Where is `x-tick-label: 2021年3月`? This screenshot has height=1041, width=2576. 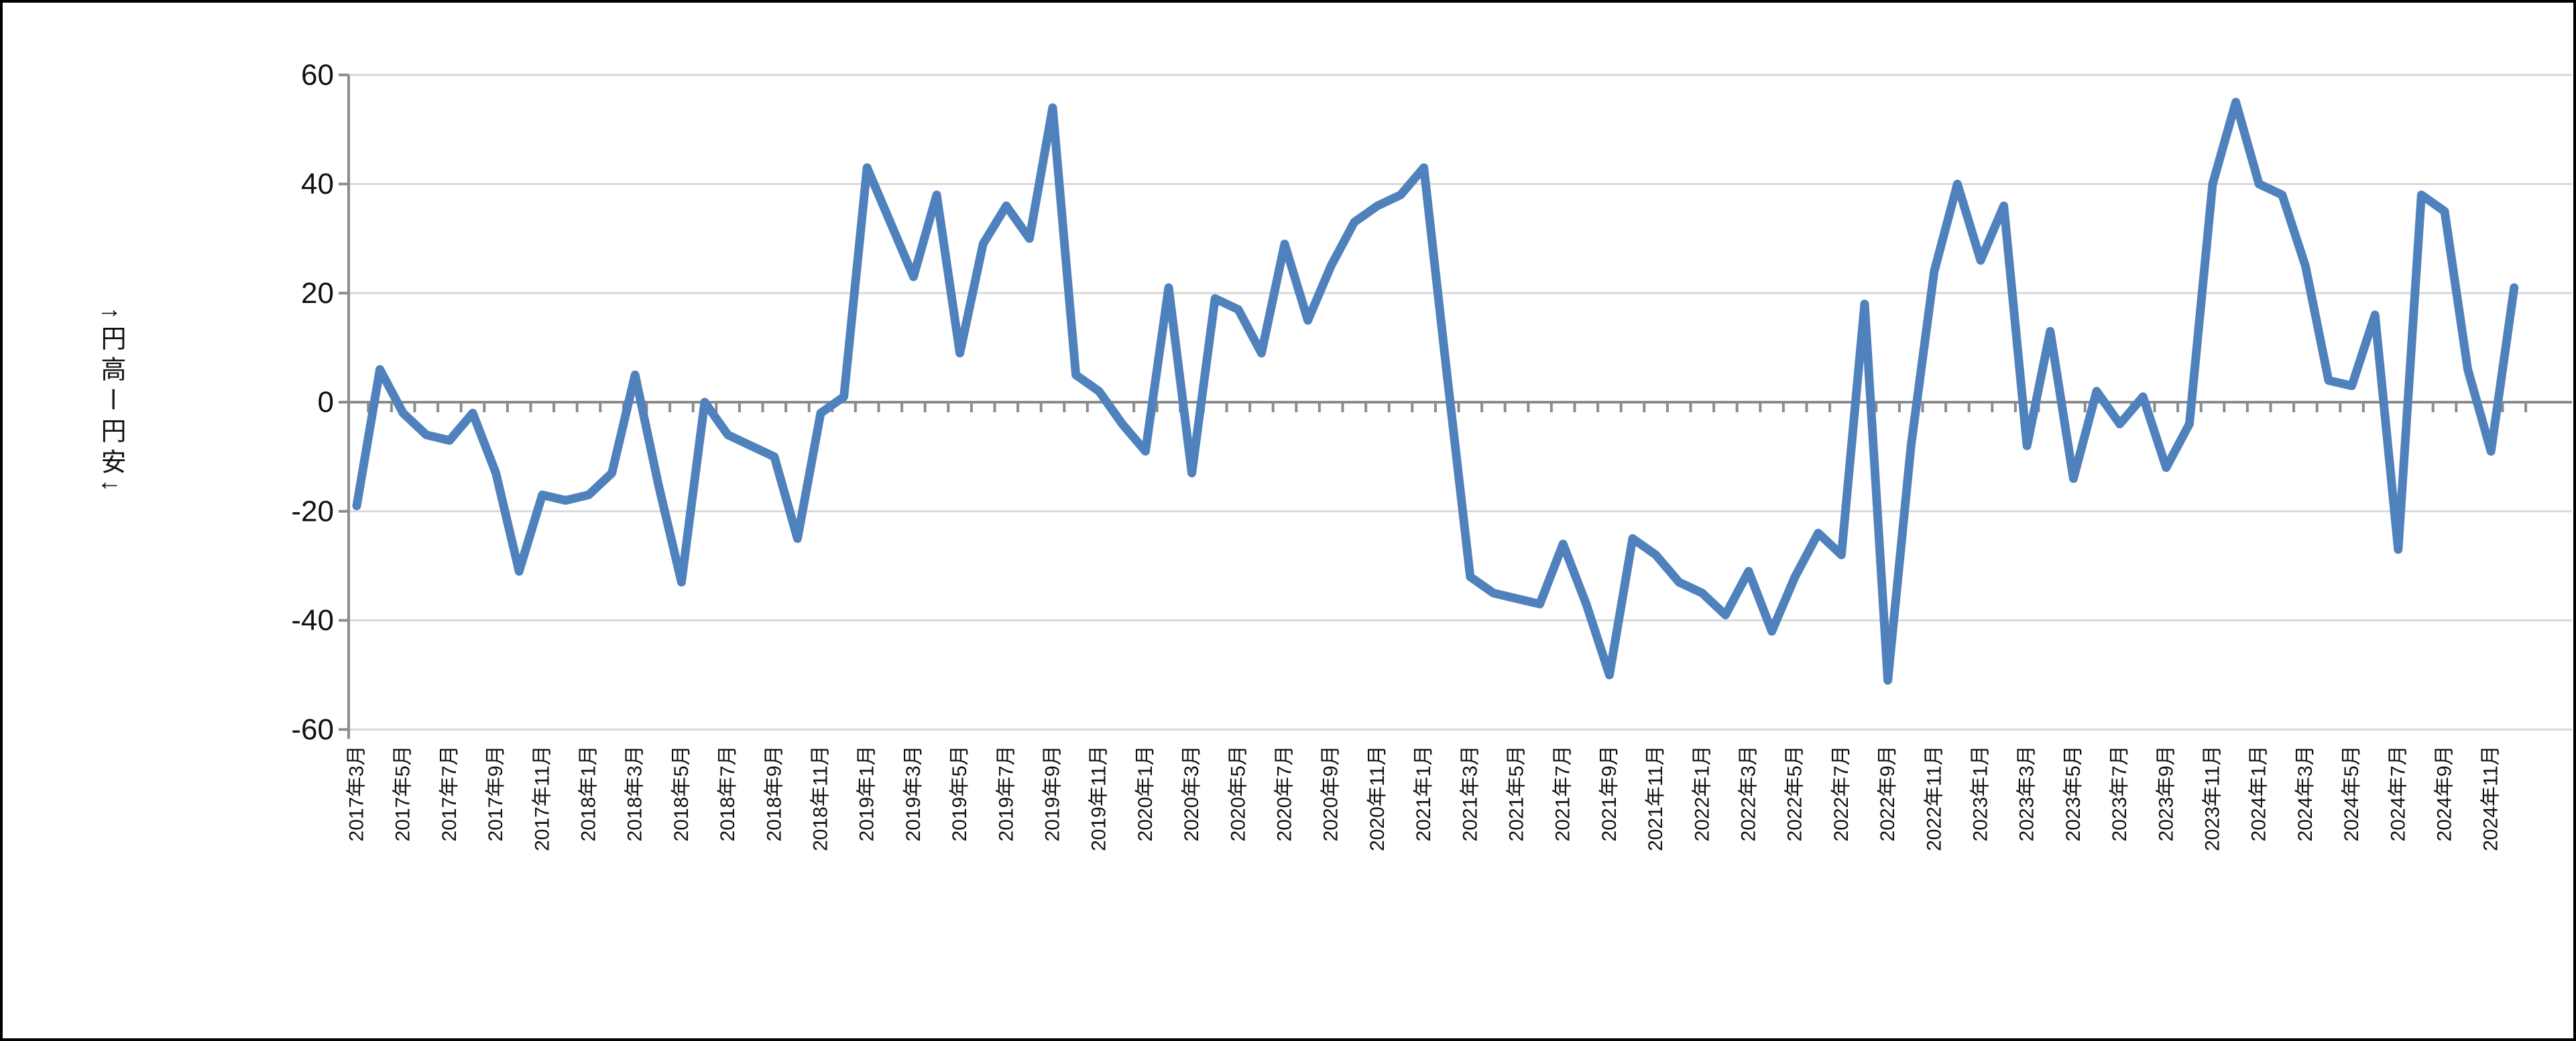 x-tick-label: 2021年3月 is located at coordinates (1470, 793).